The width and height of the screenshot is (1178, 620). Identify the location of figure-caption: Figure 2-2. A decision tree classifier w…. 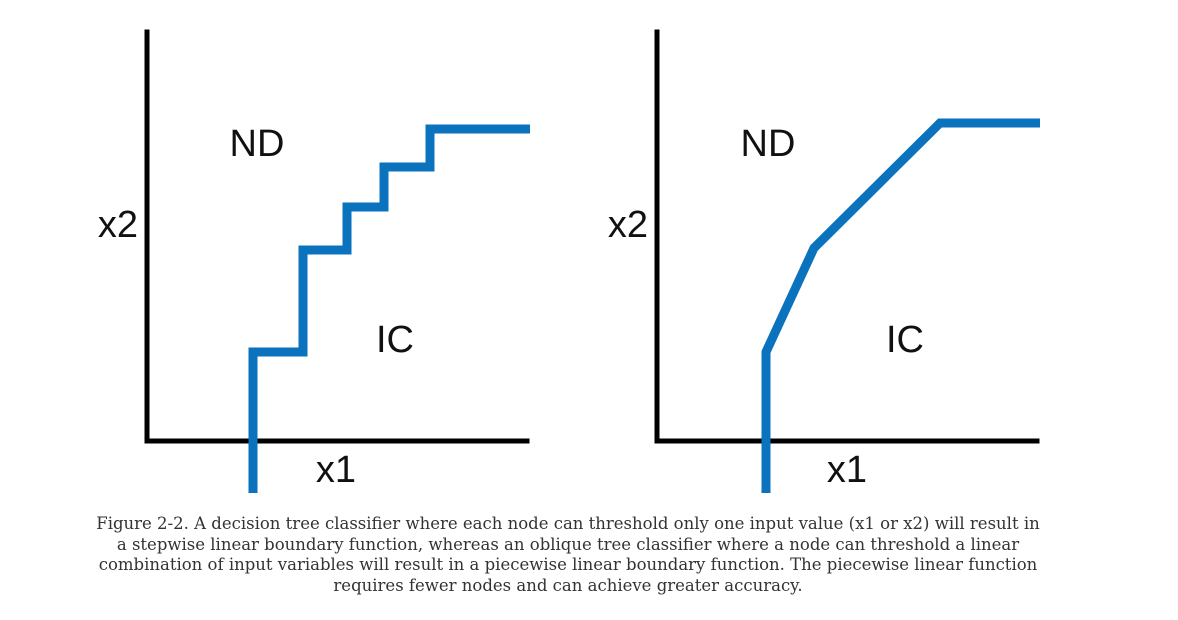
(568, 554).